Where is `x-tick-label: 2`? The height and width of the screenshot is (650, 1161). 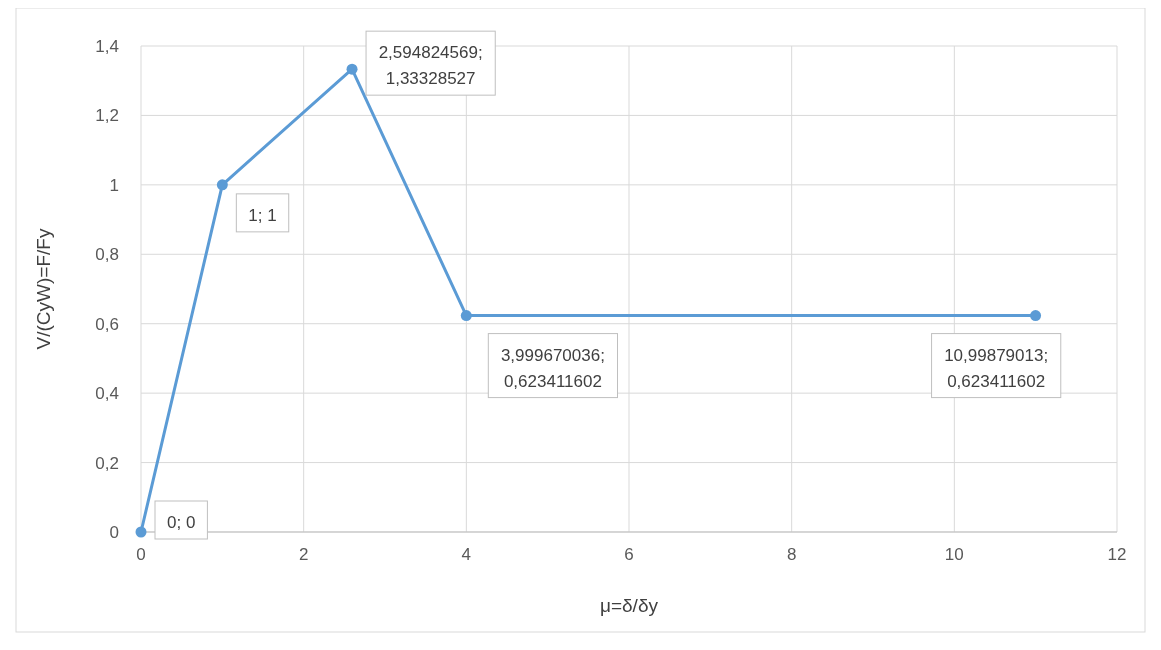
x-tick-label: 2 is located at coordinates (303, 554).